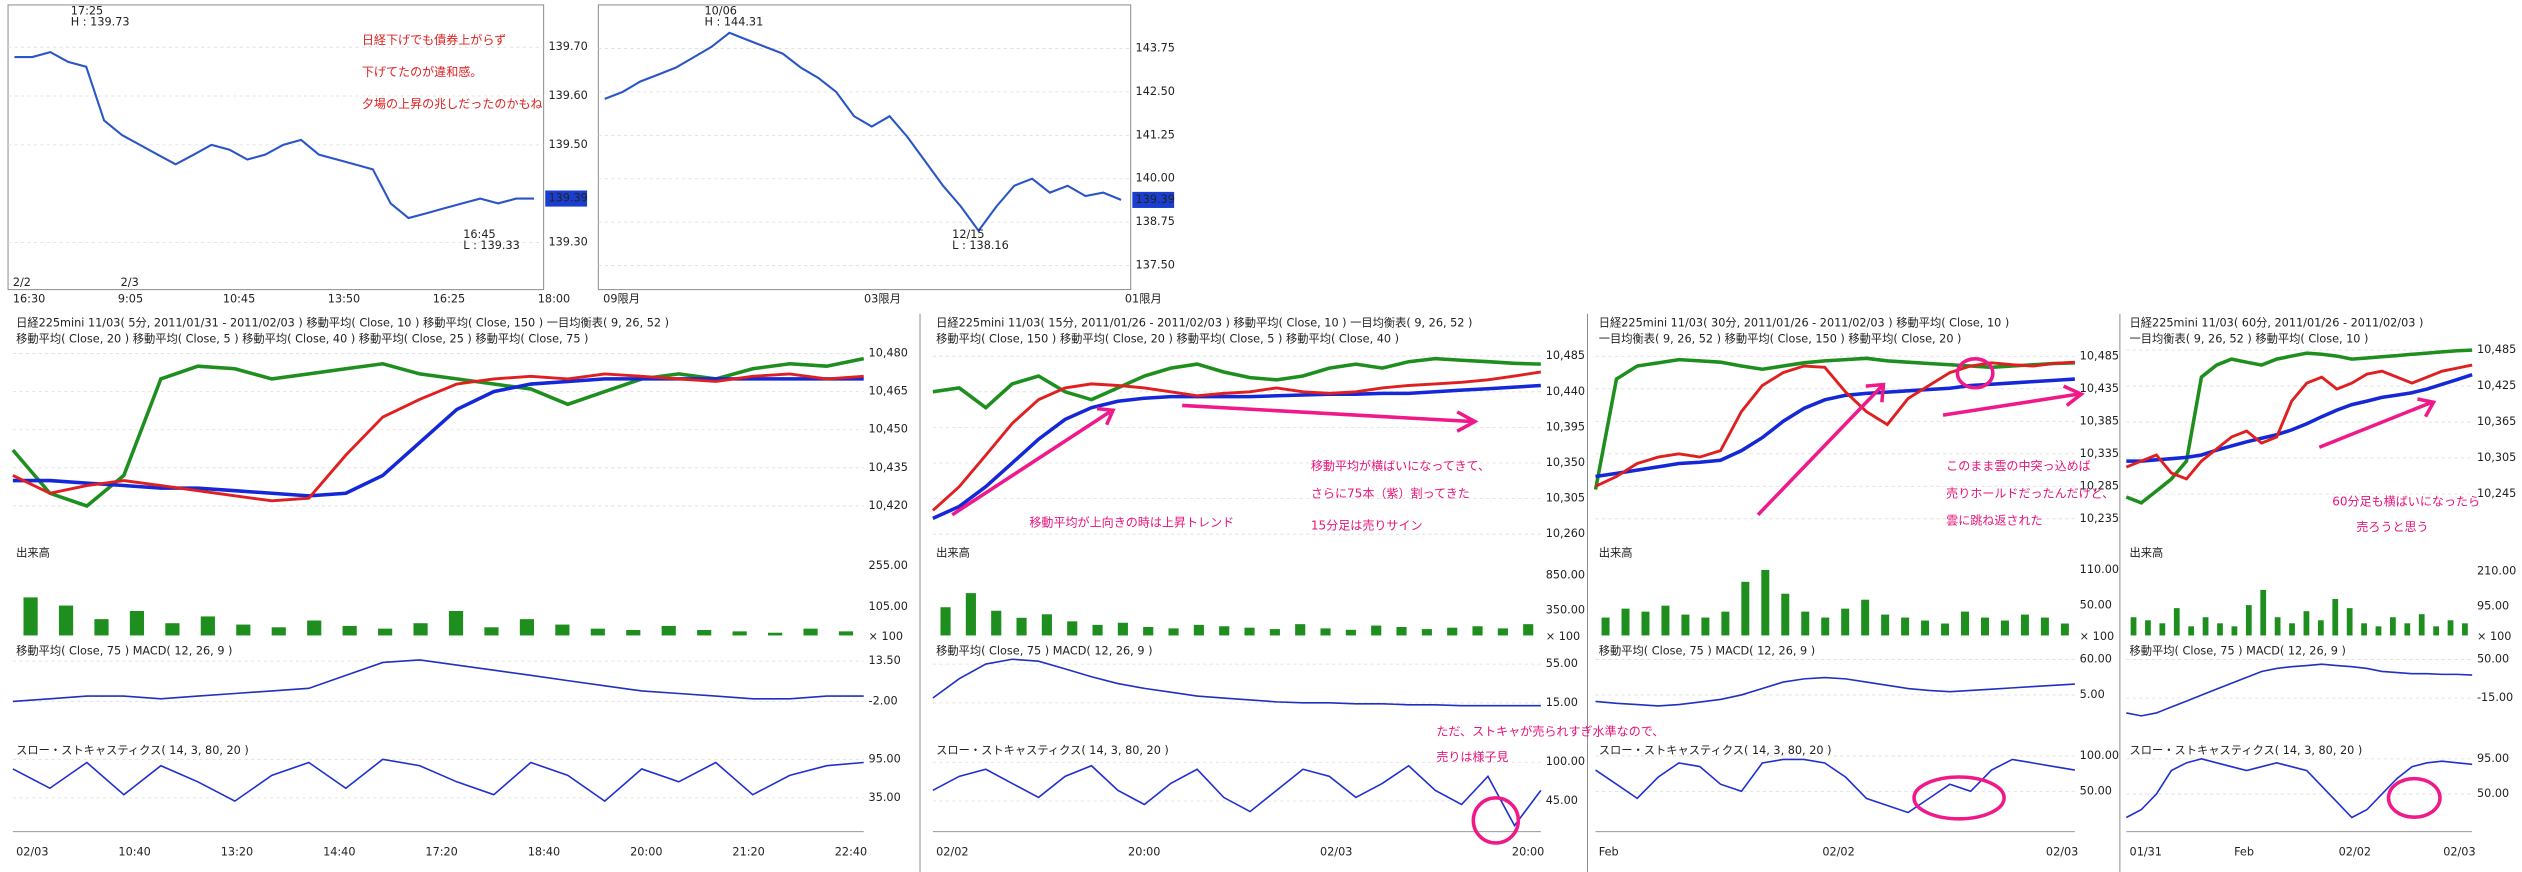  Describe the element at coordinates (130, 298) in the screenshot. I see `x-tick-label: 9:05` at that location.